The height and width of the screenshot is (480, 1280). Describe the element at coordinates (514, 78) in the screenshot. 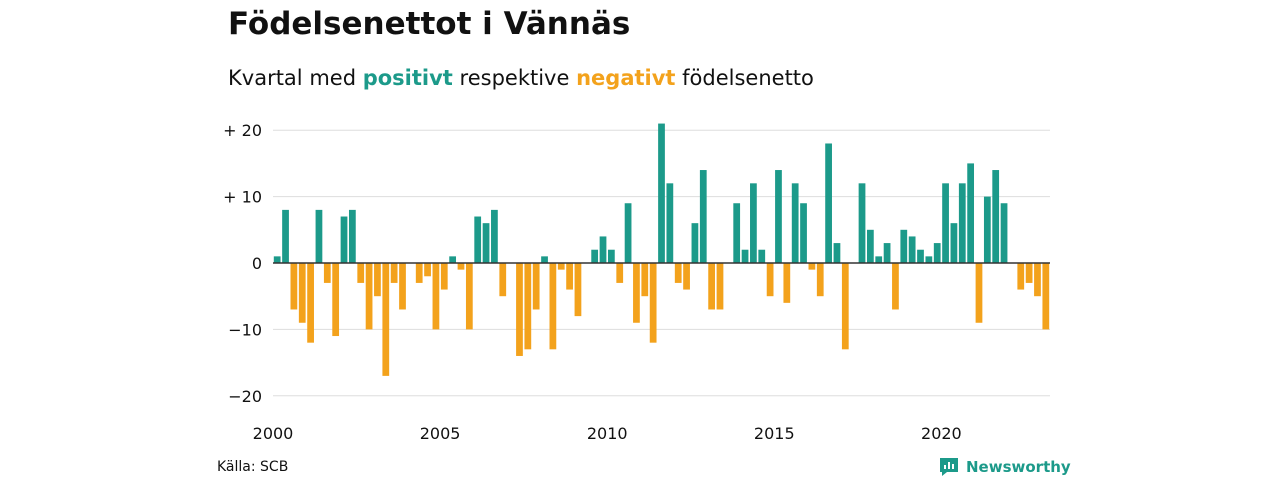

I see `subtitle-middle: respektive` at that location.